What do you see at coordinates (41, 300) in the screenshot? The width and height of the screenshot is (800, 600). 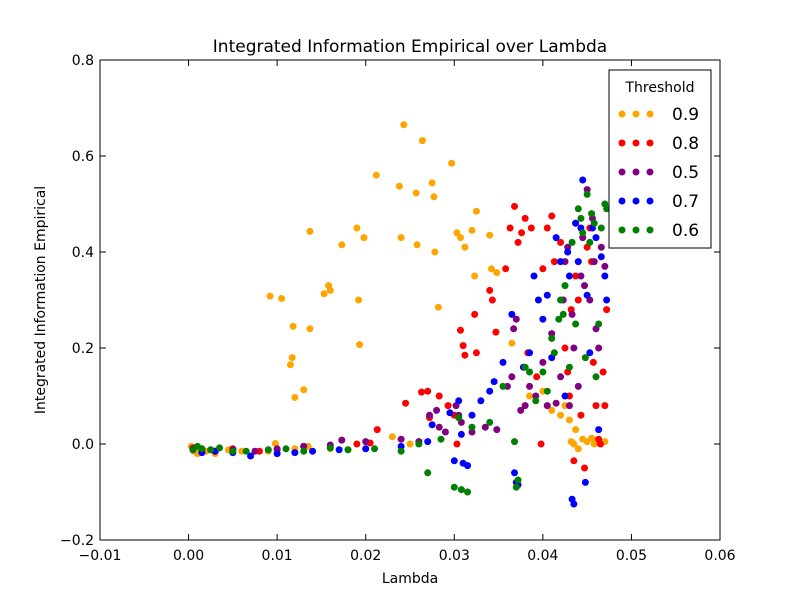 I see `y-axis-label: Integrated Information Empirical` at bounding box center [41, 300].